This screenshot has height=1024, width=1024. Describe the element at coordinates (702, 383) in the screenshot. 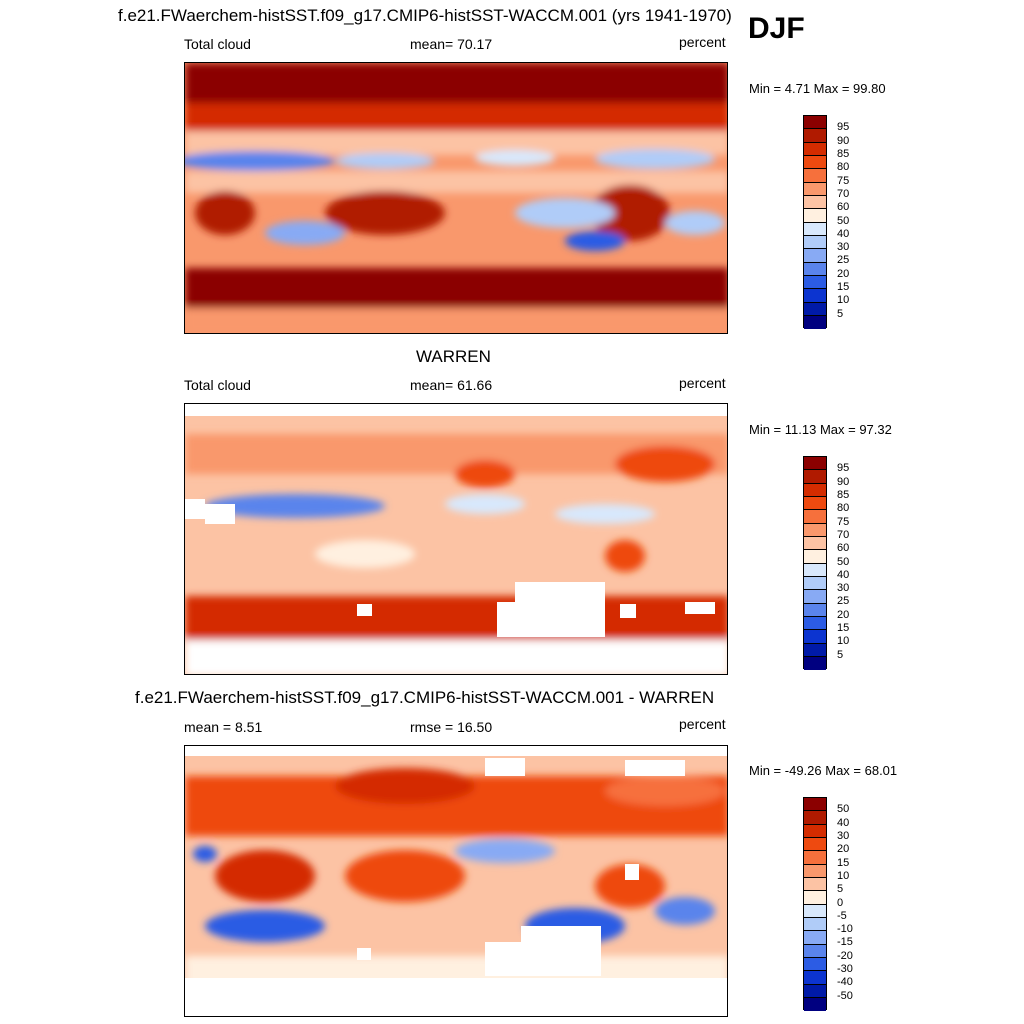

I see `panel-2-units-label: percent` at that location.